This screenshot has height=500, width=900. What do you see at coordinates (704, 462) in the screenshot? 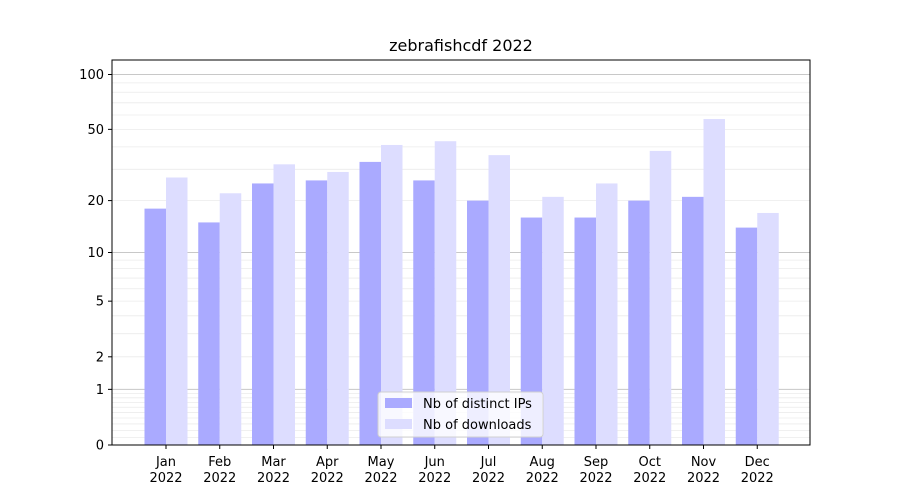
I see `x-tick-label: Nov` at bounding box center [704, 462].